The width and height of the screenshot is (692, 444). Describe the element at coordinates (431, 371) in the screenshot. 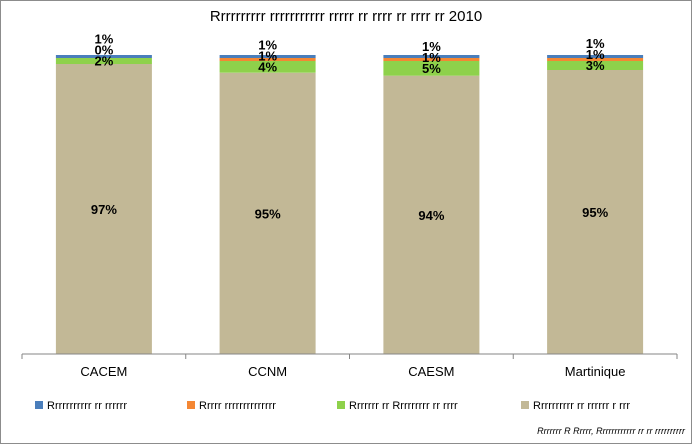

I see `category-label: CAESM` at that location.